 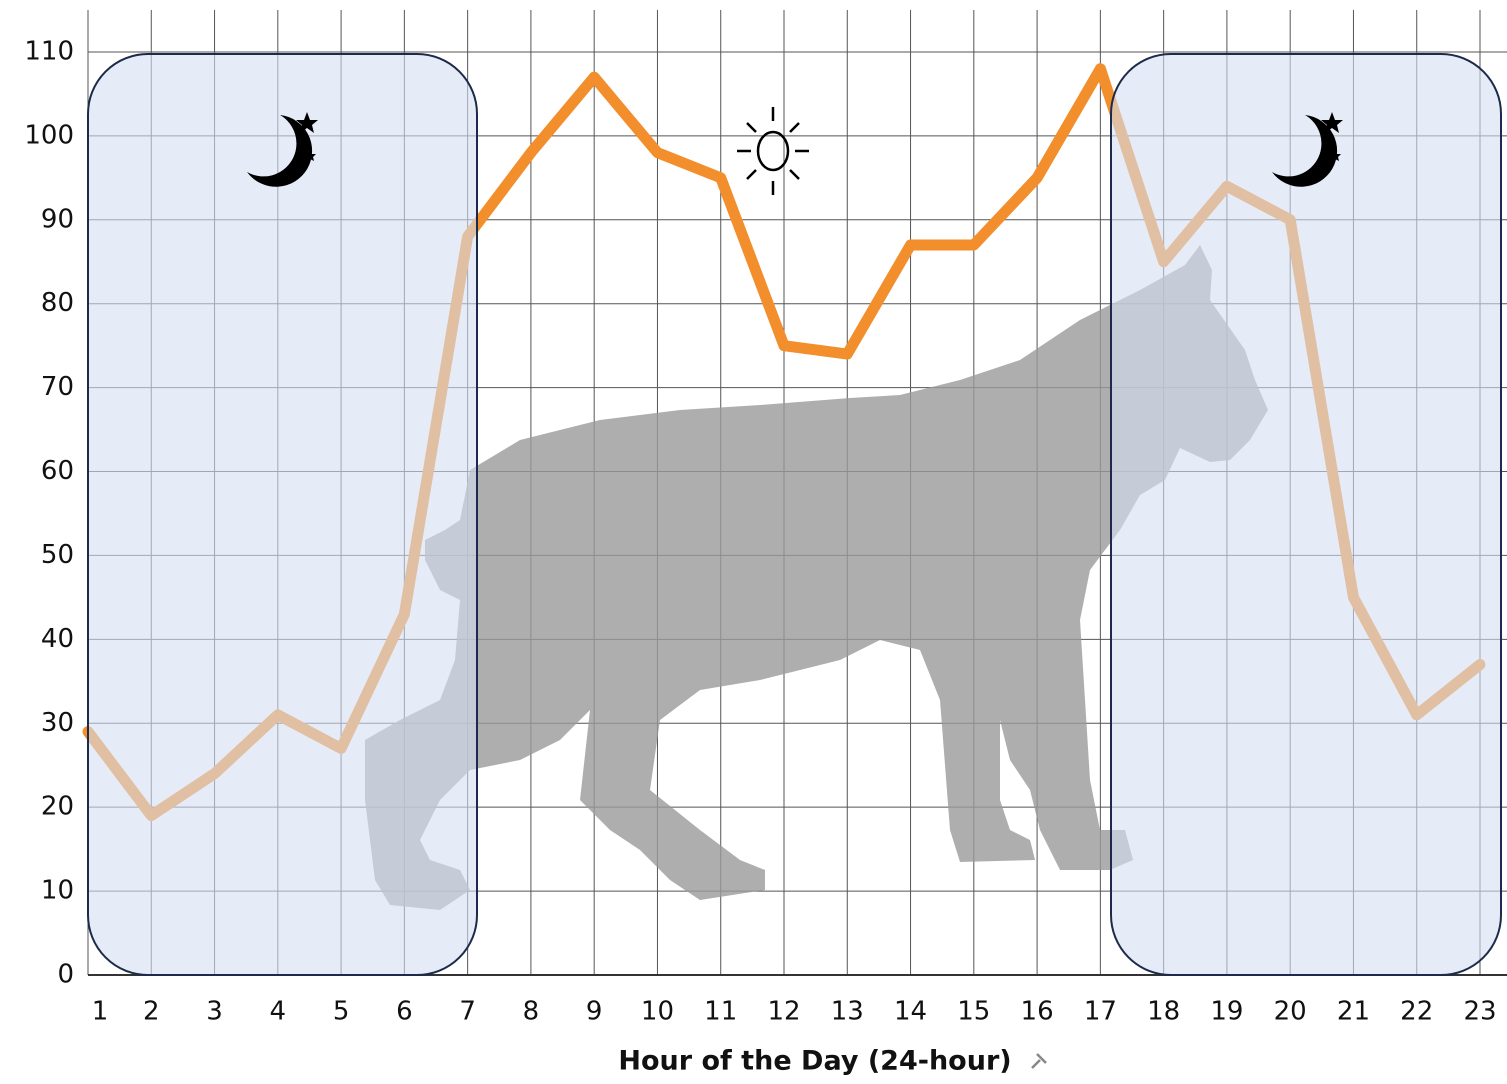 I want to click on y-tick-label: 50, so click(x=57, y=555).